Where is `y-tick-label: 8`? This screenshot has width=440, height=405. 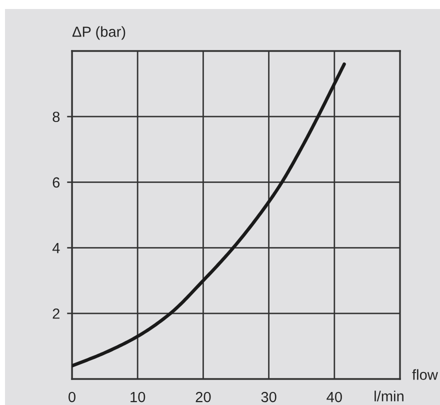
y-tick-label: 8 is located at coordinates (56, 117).